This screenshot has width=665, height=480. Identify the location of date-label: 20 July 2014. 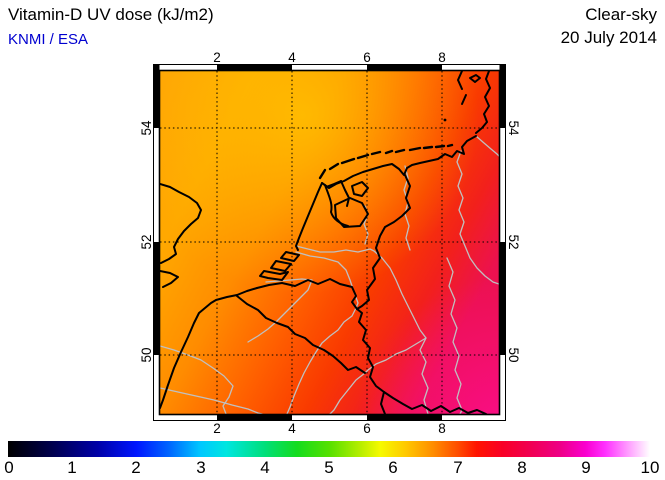
(608, 37).